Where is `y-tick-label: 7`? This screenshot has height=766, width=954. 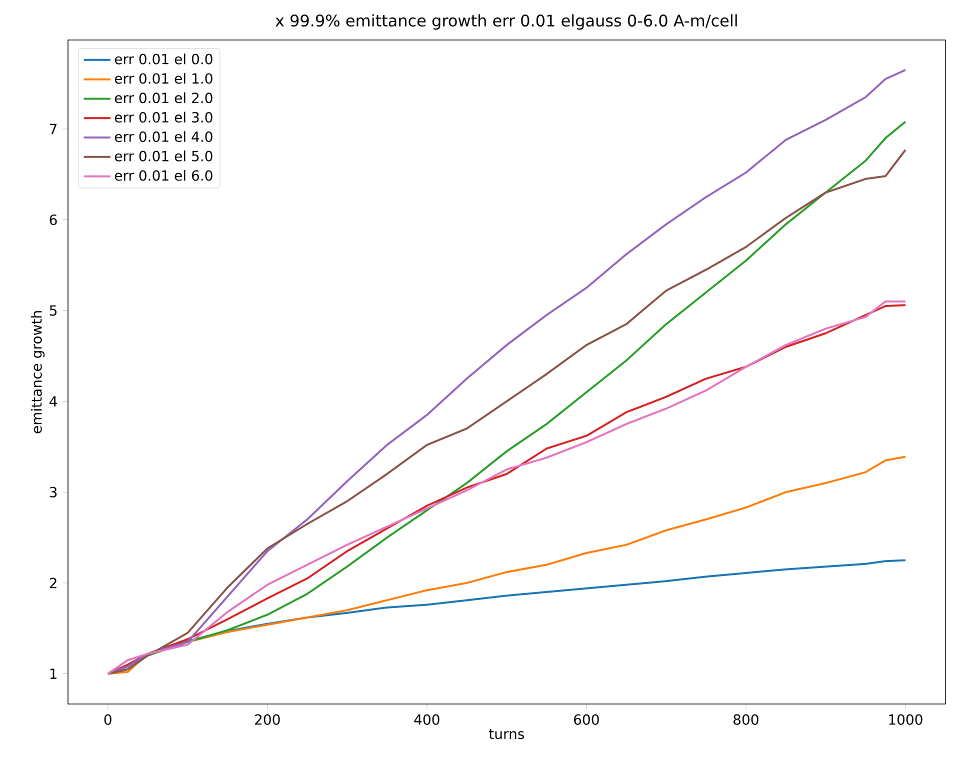 y-tick-label: 7 is located at coordinates (53, 129).